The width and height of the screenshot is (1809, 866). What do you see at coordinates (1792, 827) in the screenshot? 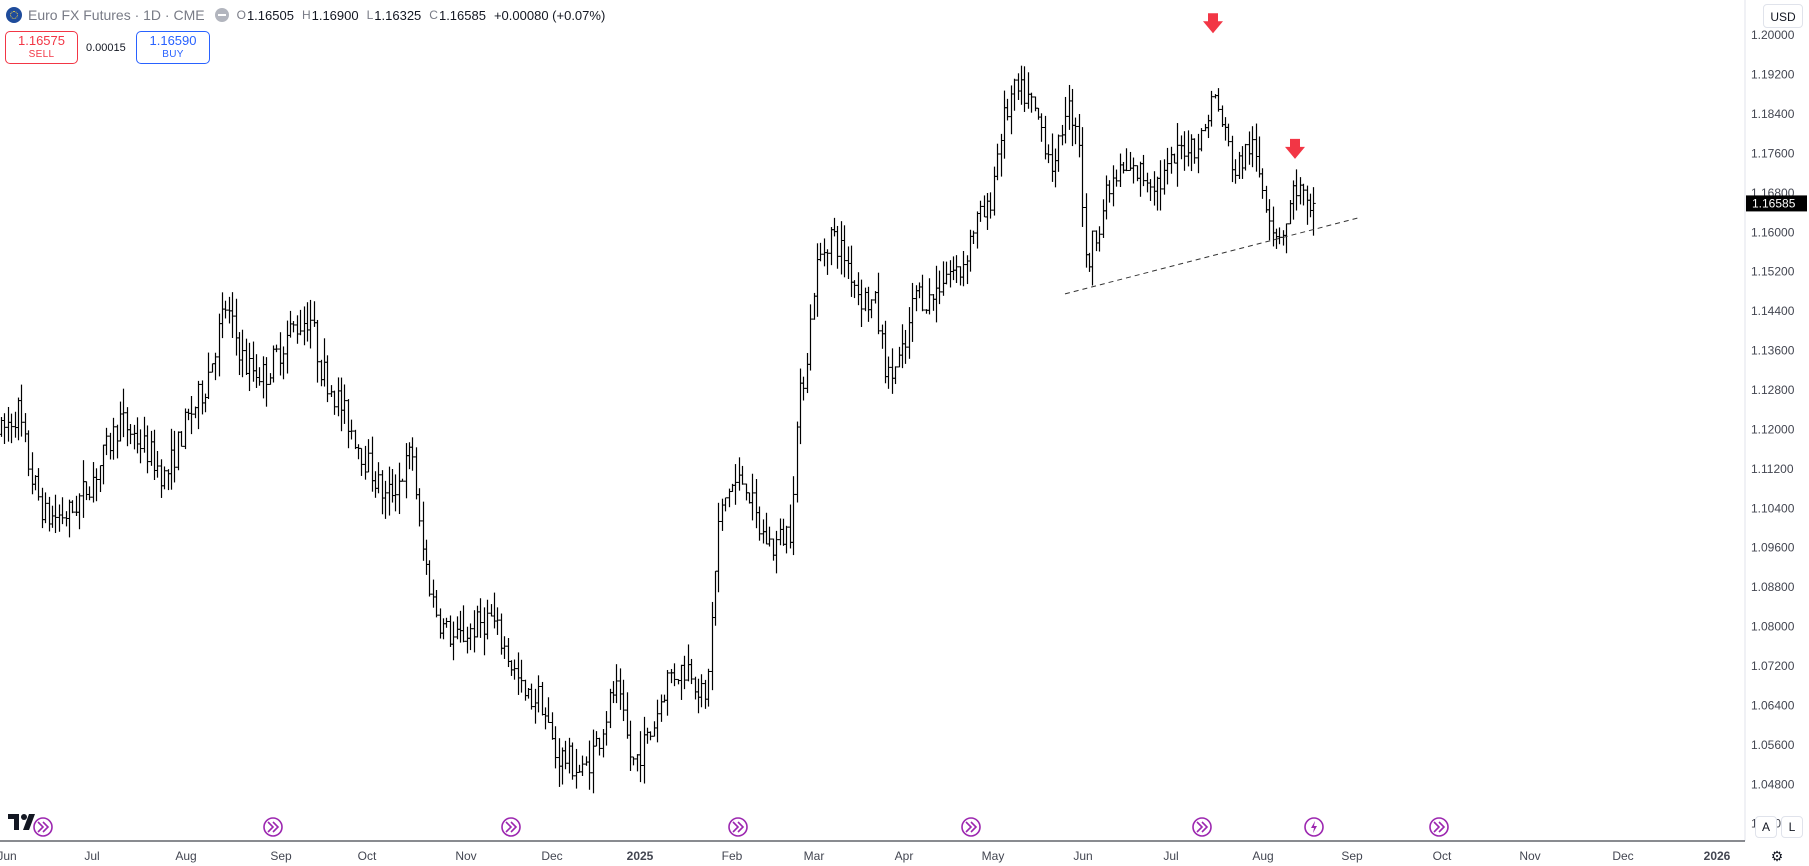
I see `log-scale-button: L` at bounding box center [1792, 827].